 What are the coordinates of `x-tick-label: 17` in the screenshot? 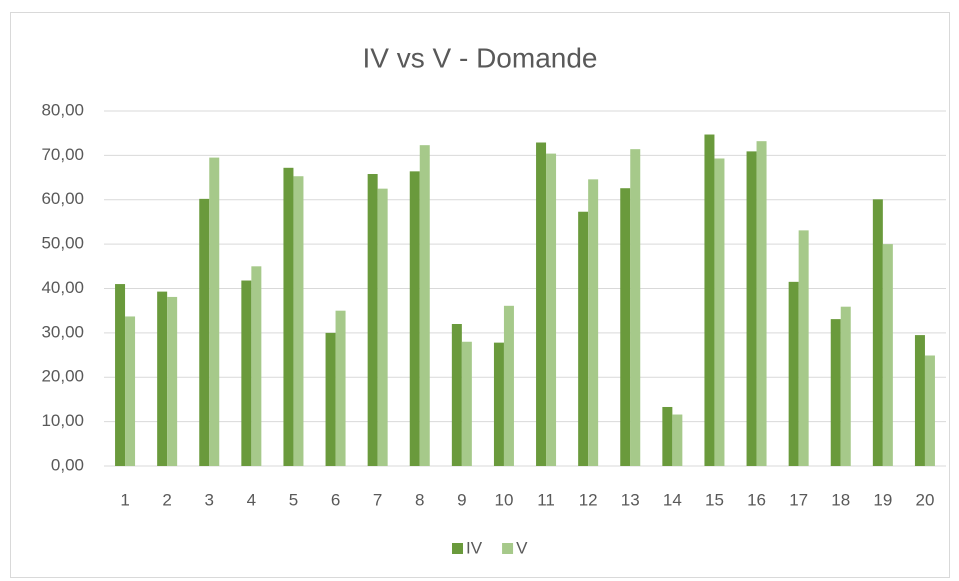 It's located at (798, 499).